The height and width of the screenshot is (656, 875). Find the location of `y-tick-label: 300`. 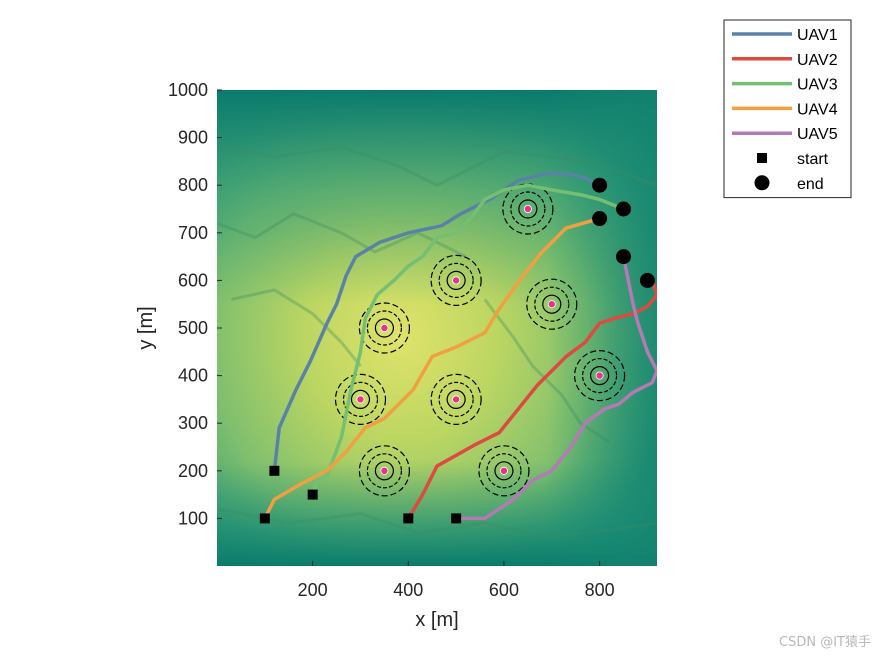

y-tick-label: 300 is located at coordinates (193, 423).